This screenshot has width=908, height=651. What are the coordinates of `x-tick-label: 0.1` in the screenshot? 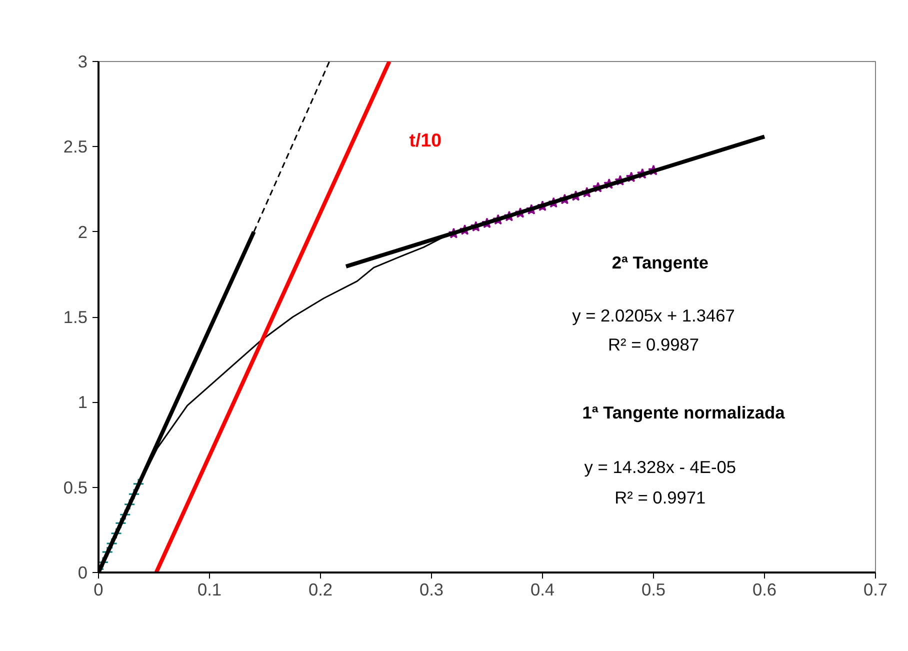 It's located at (209, 590).